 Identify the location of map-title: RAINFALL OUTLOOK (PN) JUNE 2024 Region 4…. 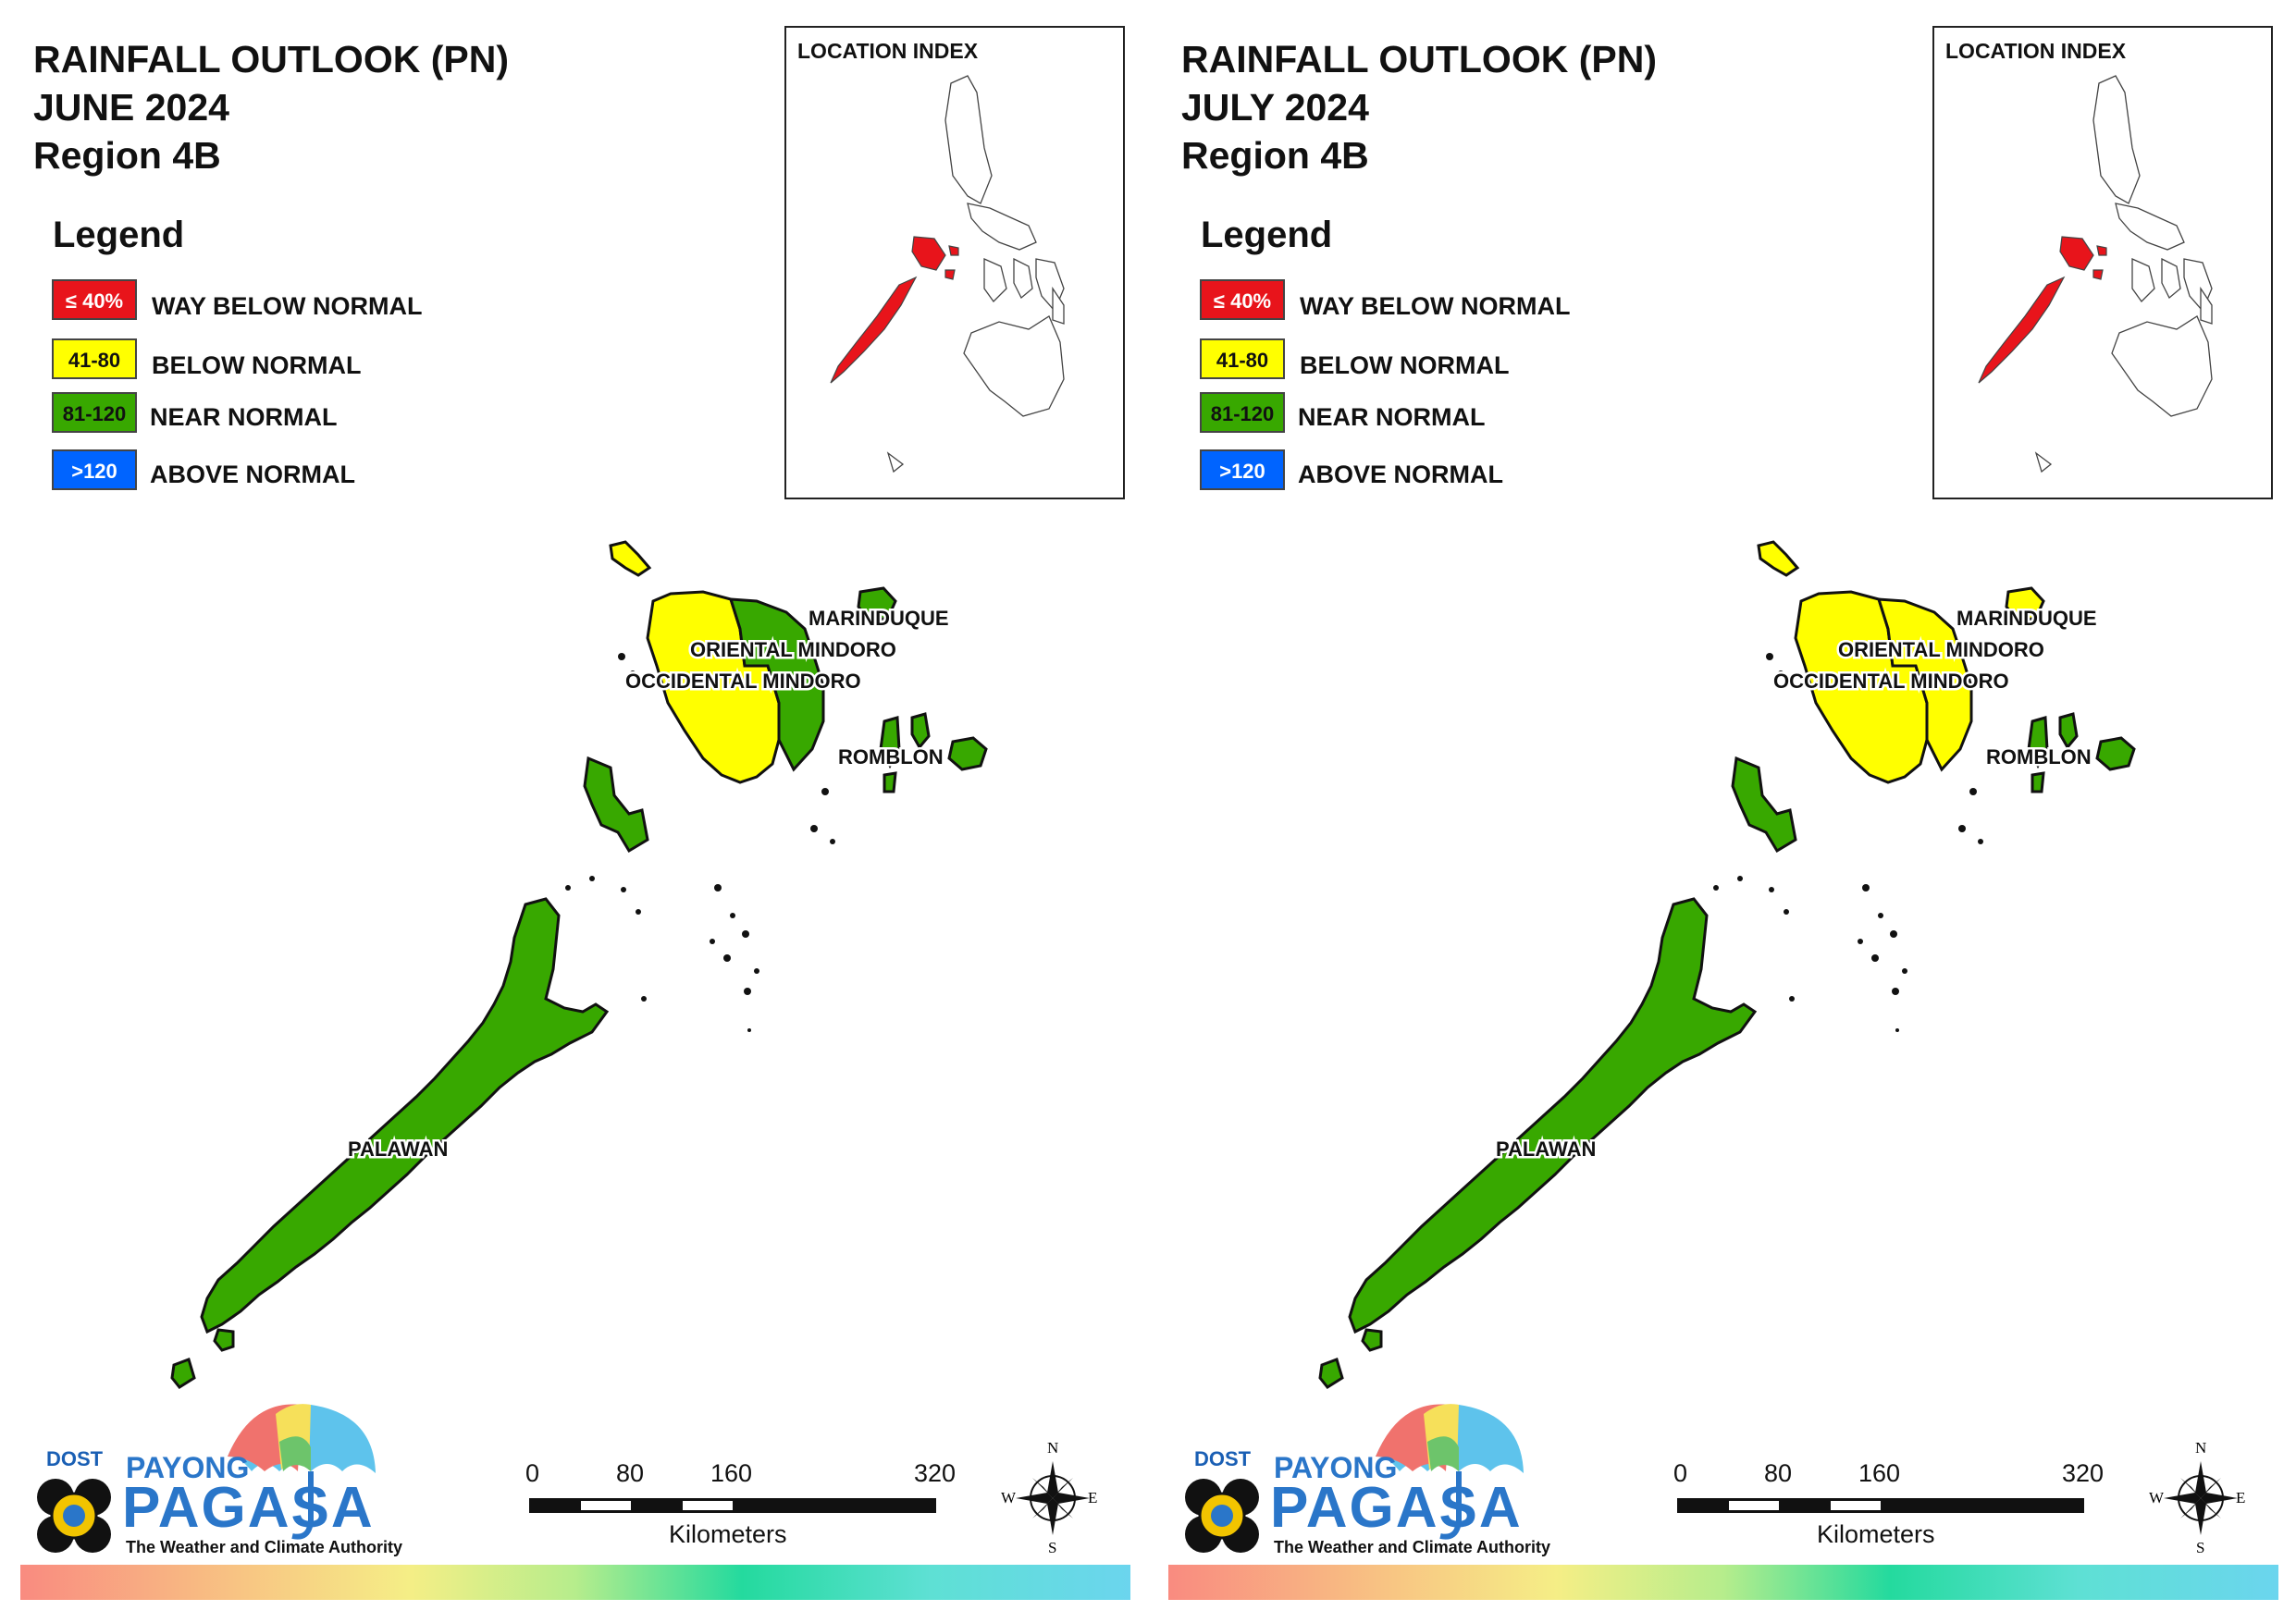
(271, 107).